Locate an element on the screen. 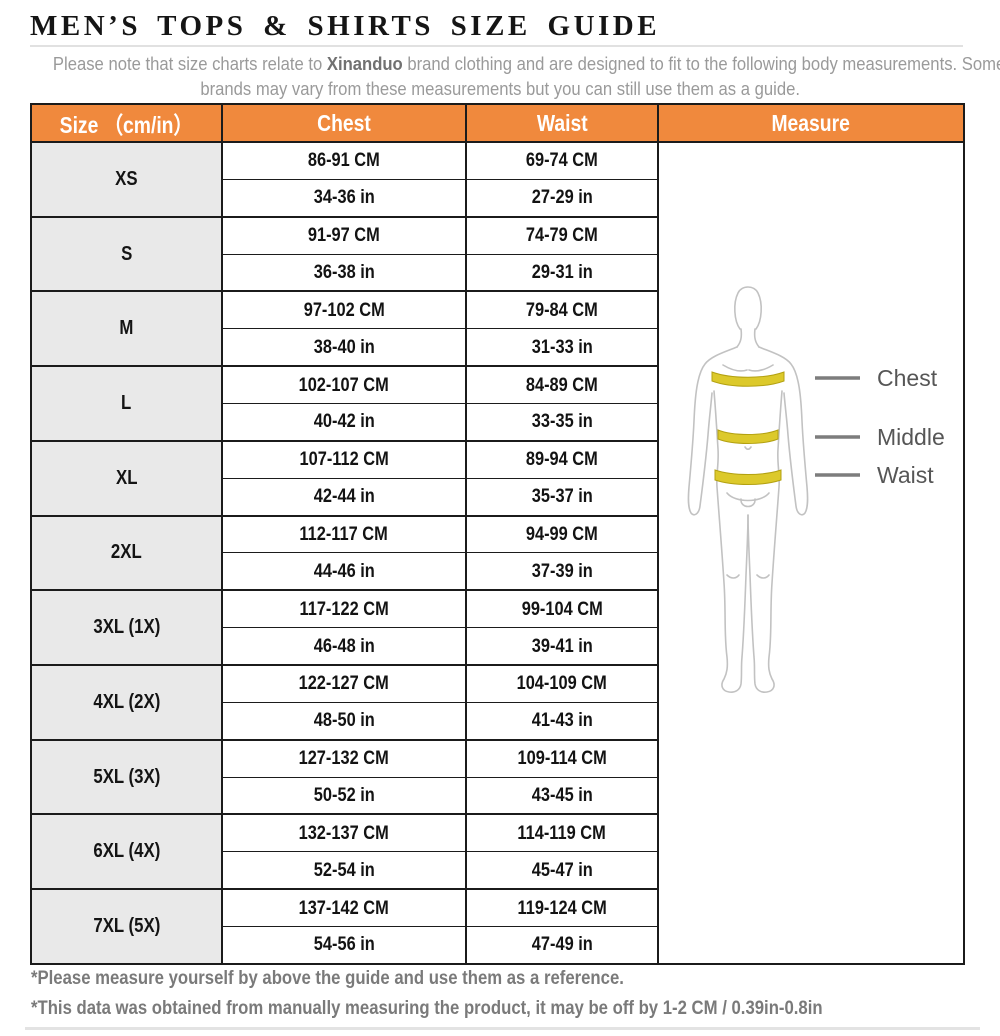 This screenshot has width=1000, height=1036. body-outline is located at coordinates (747, 489).